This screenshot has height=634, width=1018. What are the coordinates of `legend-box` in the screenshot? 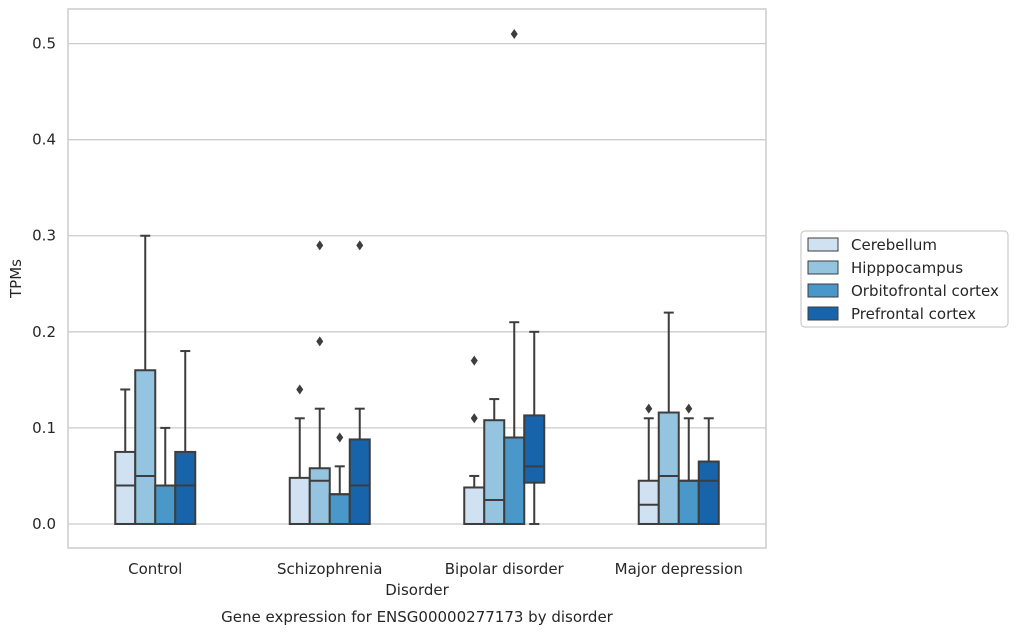 It's located at (904, 279).